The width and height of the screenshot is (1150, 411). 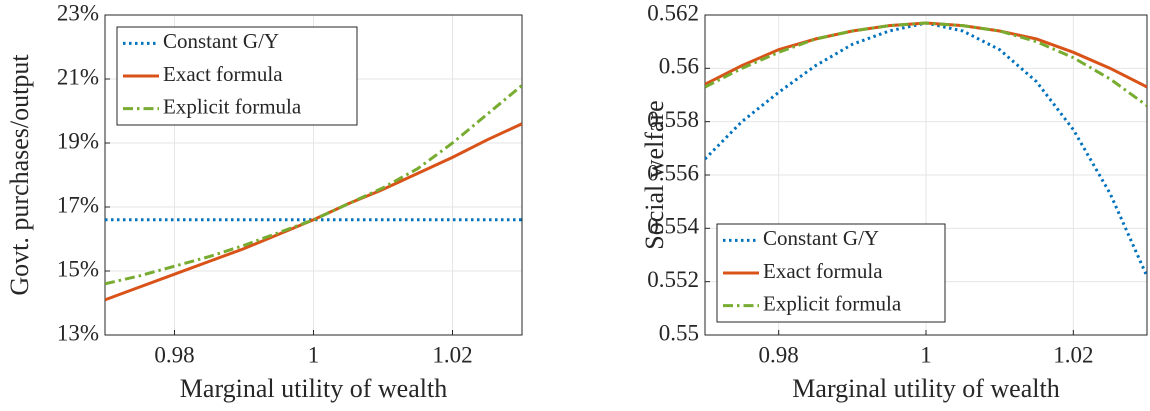 What do you see at coordinates (926, 64) in the screenshot?
I see `series-line` at bounding box center [926, 64].